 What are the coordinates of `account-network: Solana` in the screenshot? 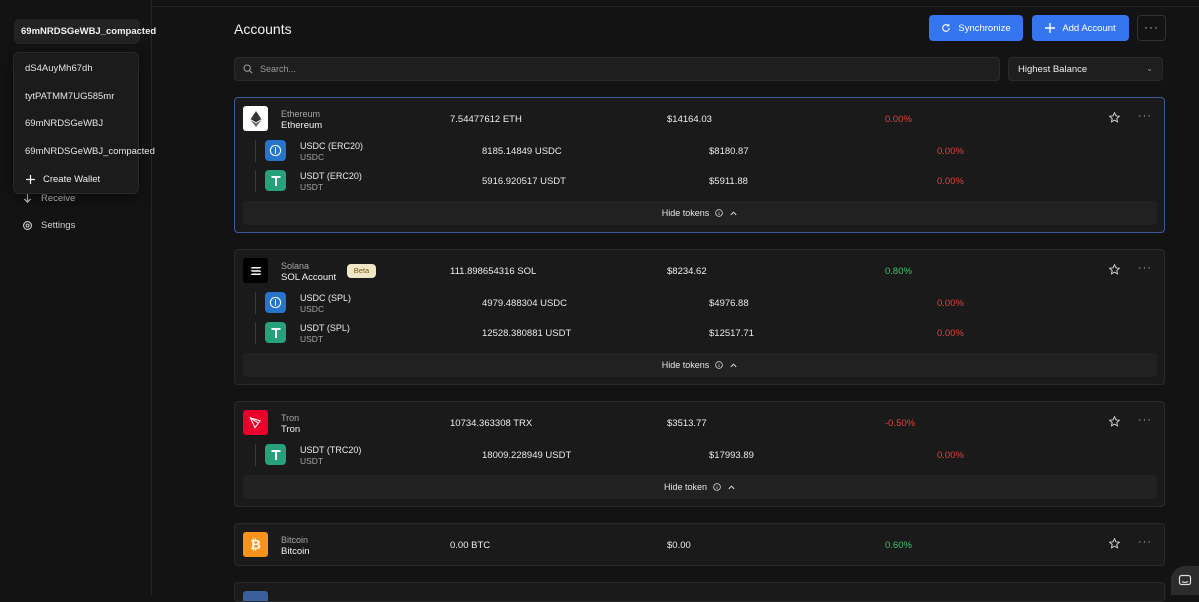 It's located at (295, 266).